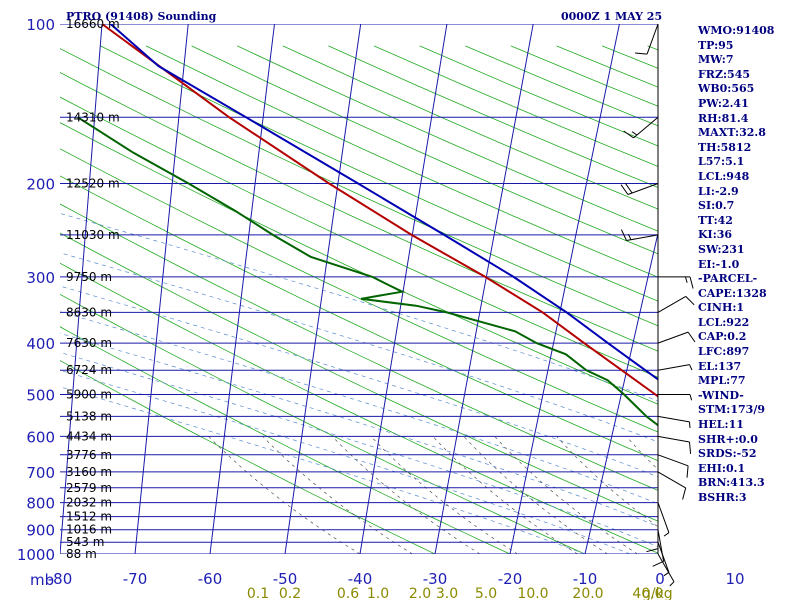 The height and width of the screenshot is (600, 800). I want to click on mixing-unit-label: g/kg, so click(657, 593).